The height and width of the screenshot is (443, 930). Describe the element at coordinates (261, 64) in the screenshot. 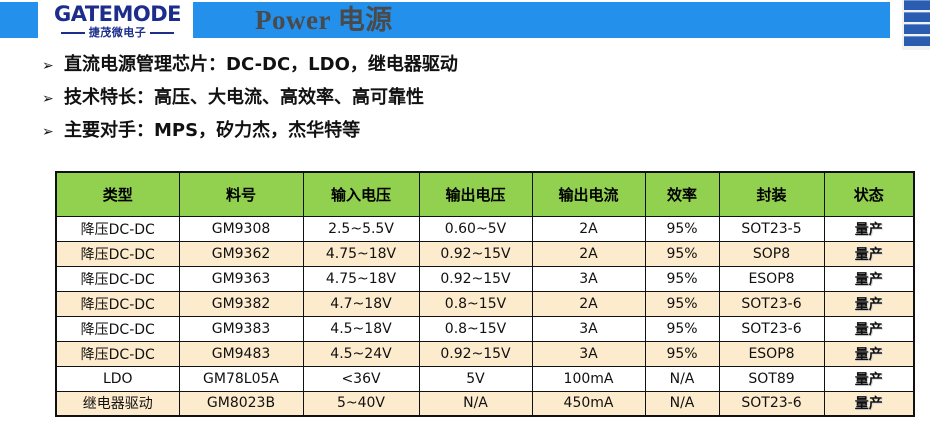

I see `bullet-text: 直流电源管理芯片：DC-DC，LDO，继电器驱动` at that location.